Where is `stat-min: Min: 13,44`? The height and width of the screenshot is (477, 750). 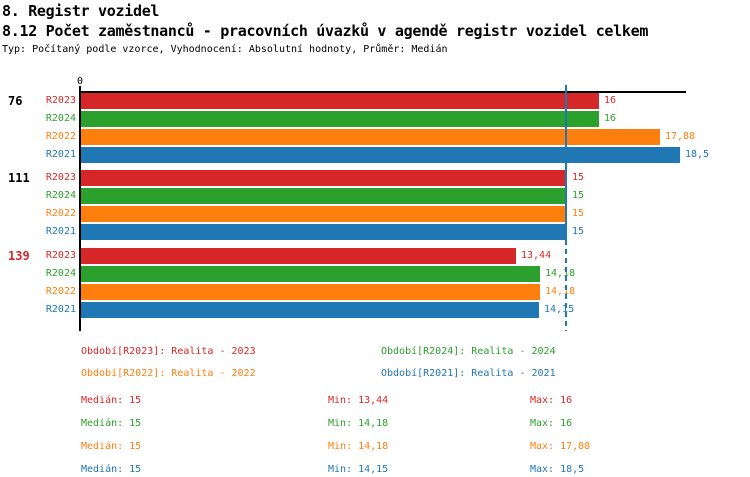 stat-min: Min: 13,44 is located at coordinates (358, 400).